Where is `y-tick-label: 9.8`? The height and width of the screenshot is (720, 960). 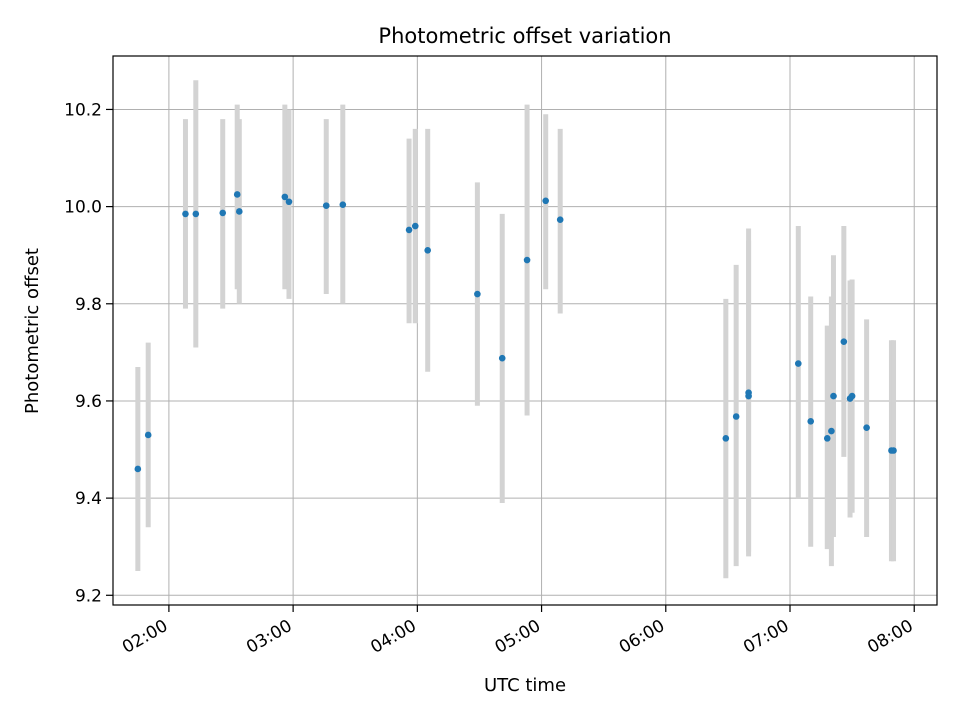
y-tick-label: 9.8 is located at coordinates (88, 305).